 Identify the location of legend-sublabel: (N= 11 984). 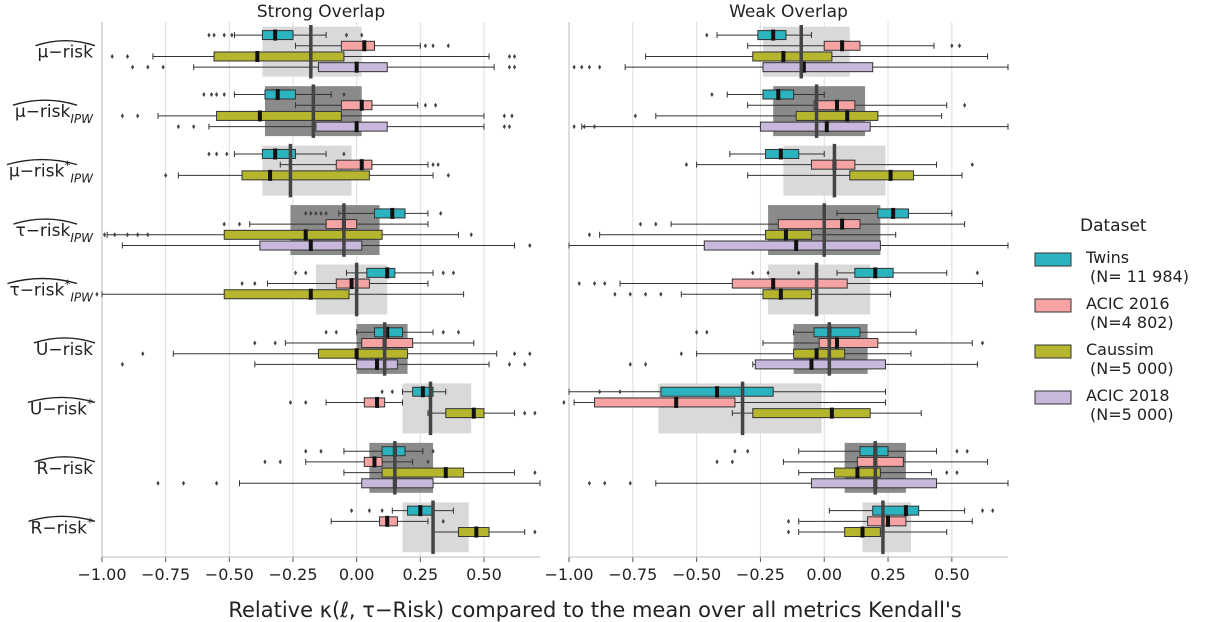
(1139, 276).